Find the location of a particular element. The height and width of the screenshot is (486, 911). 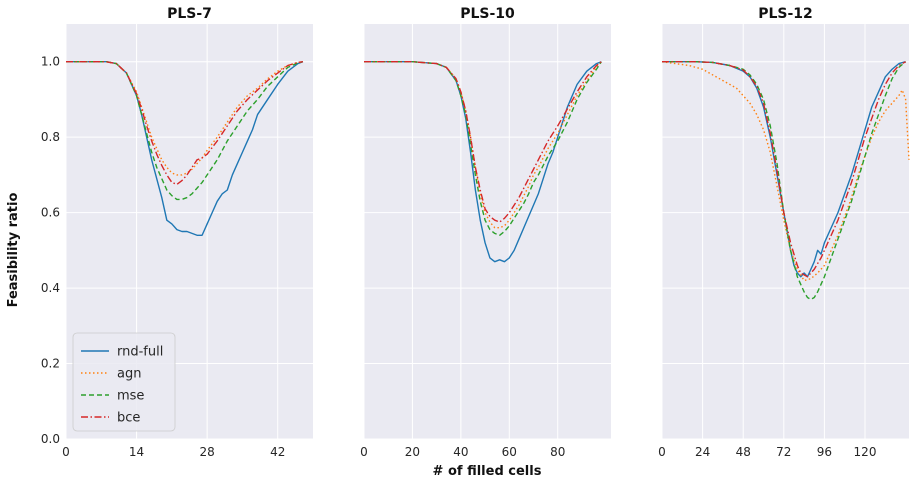

x-tick-label: 14 is located at coordinates (136, 452).